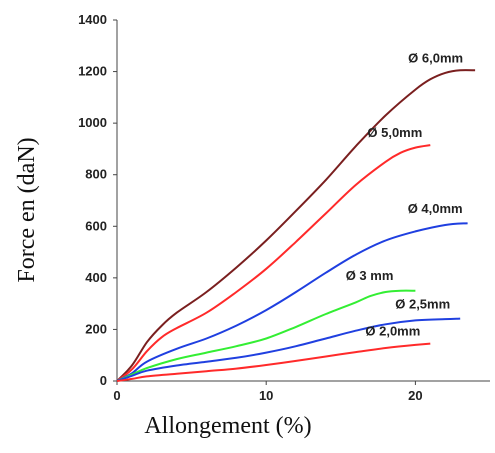 The image size is (495, 453). What do you see at coordinates (96, 174) in the screenshot?
I see `y-tick-label: 800` at bounding box center [96, 174].